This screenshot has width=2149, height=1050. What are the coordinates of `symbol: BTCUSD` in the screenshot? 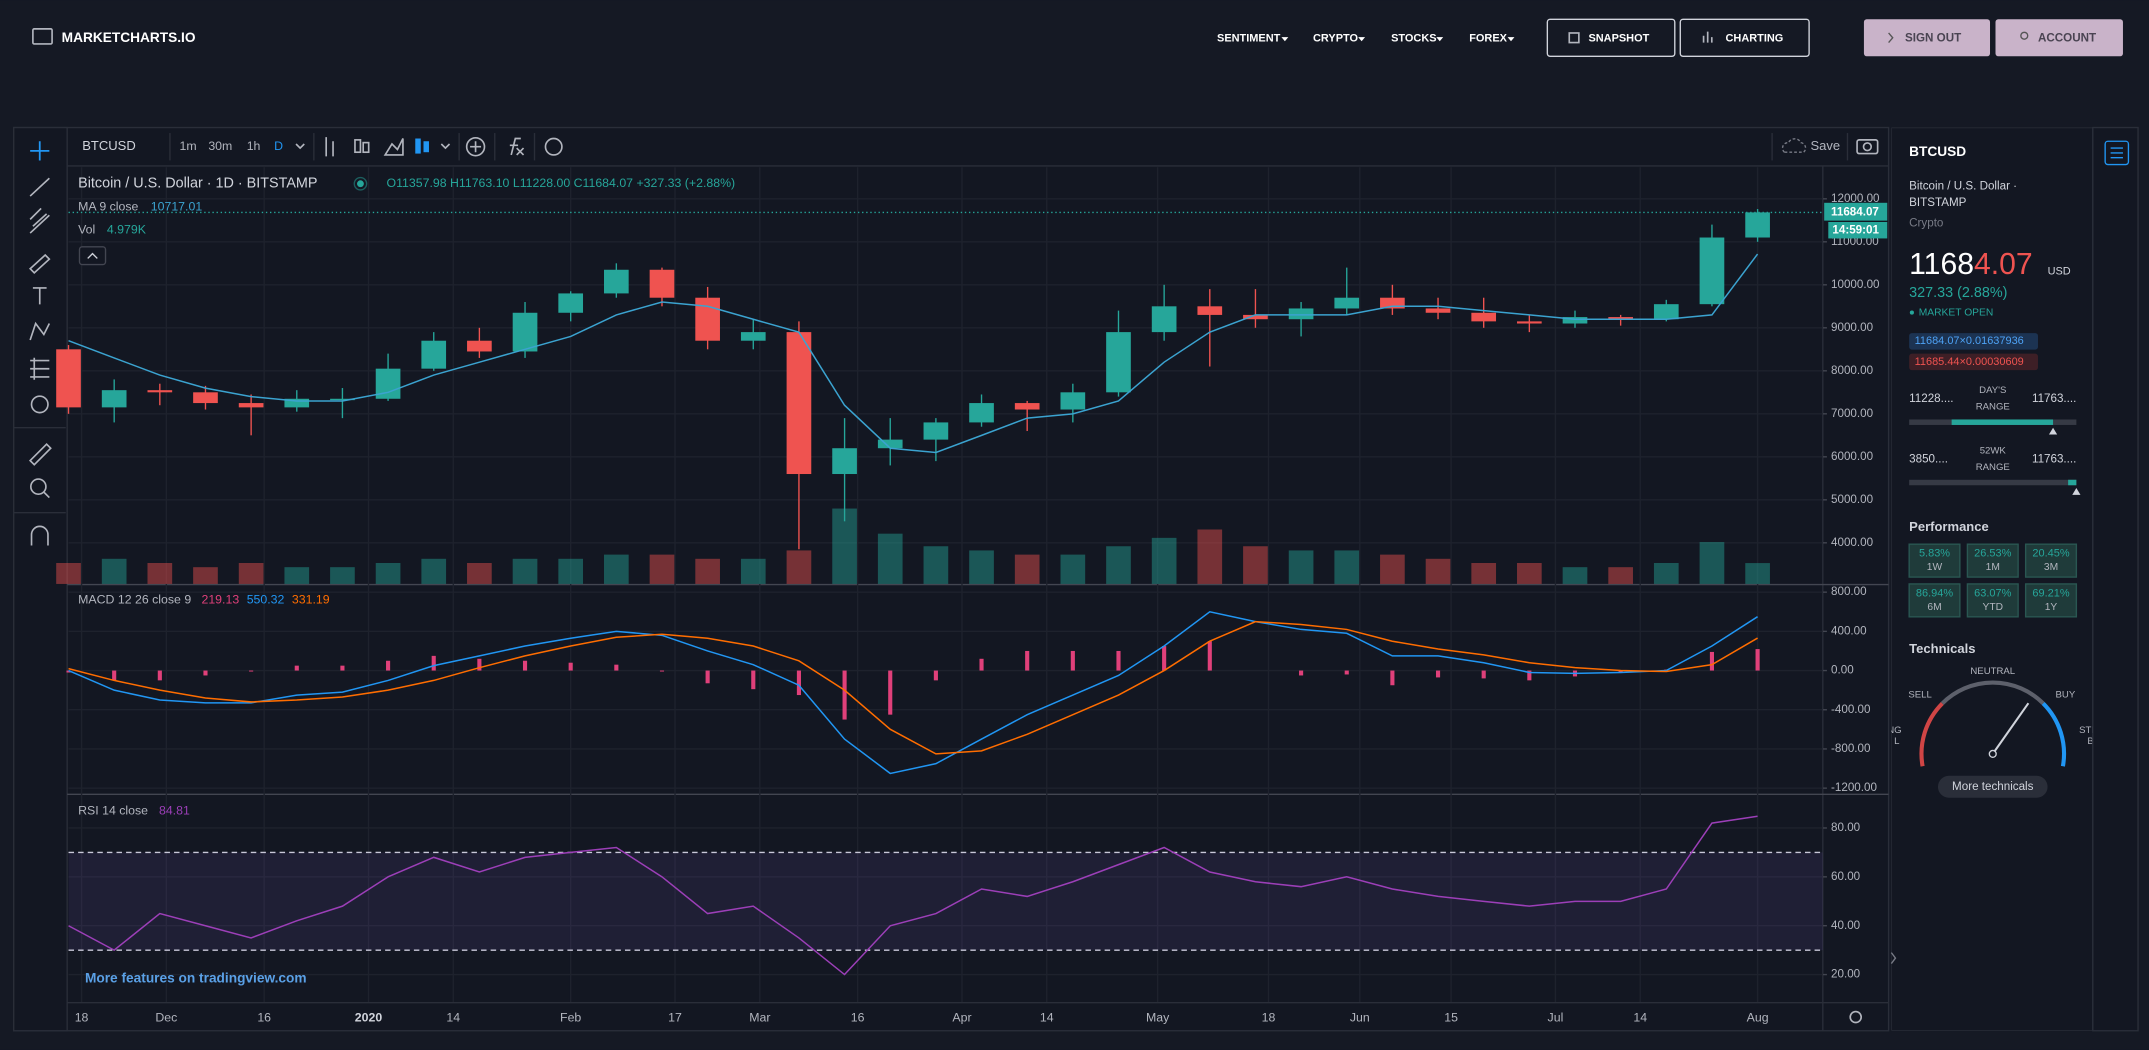 It's located at (109, 145).